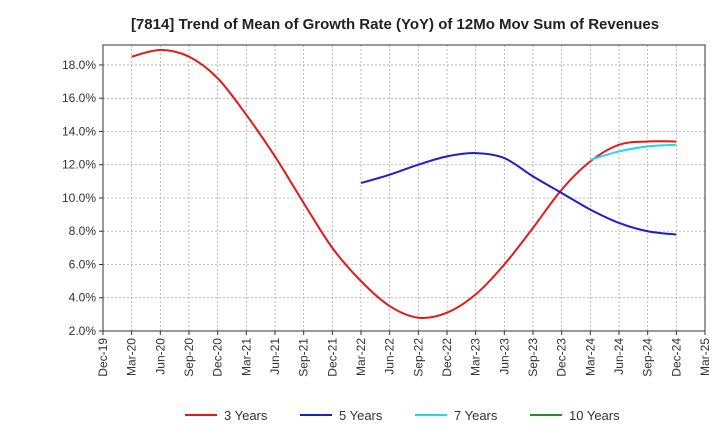 The width and height of the screenshot is (720, 440). I want to click on x-tick-label: Dec-23, so click(562, 357).